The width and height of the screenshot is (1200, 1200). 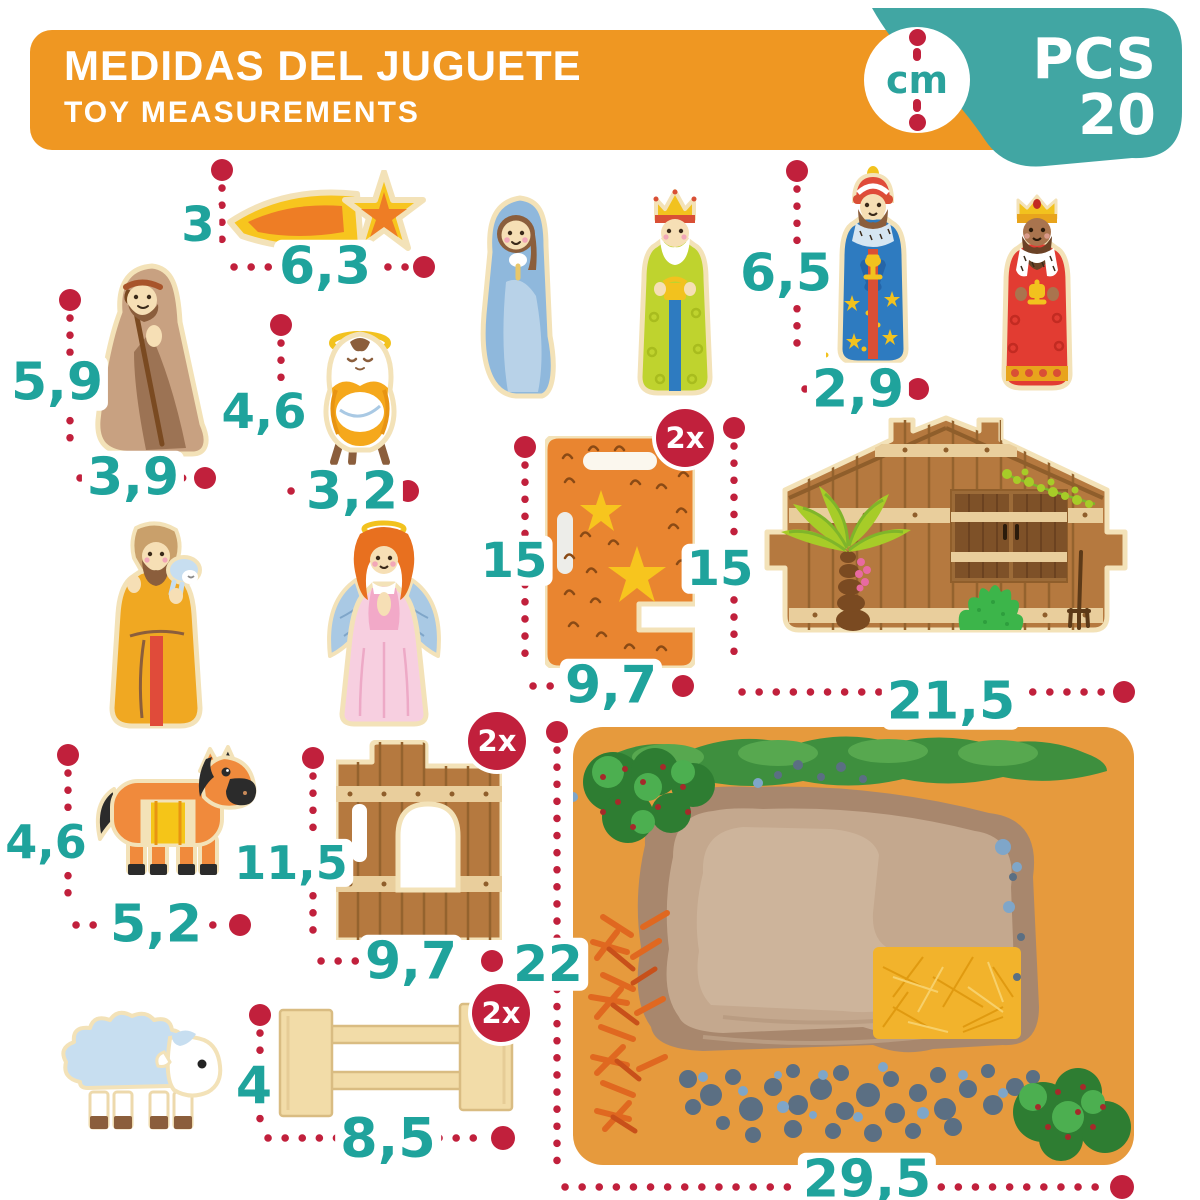 What do you see at coordinates (419, 840) in the screenshot?
I see `figure-window-wall-panel` at bounding box center [419, 840].